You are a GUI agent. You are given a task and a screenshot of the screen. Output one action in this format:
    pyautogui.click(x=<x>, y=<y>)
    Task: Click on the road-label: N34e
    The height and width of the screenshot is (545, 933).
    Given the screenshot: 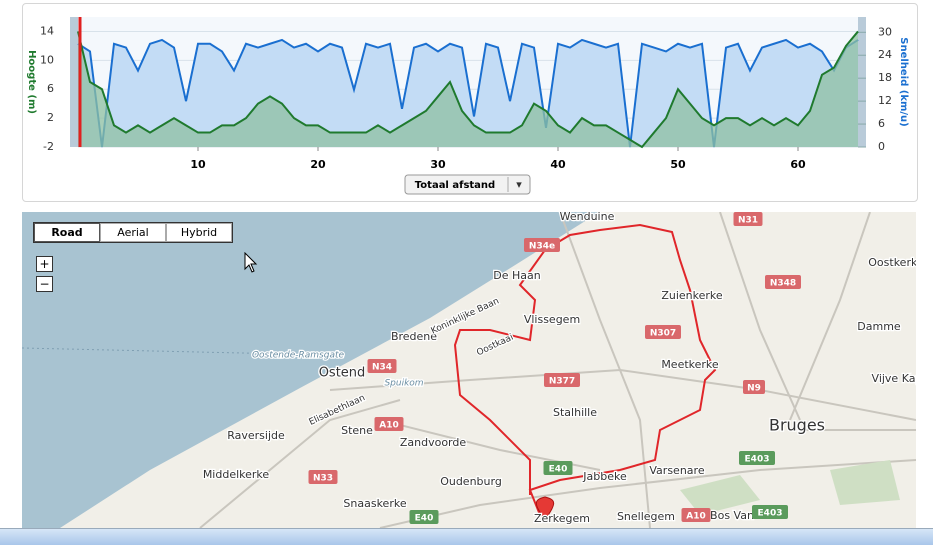 What is the action you would take?
    pyautogui.click(x=542, y=247)
    